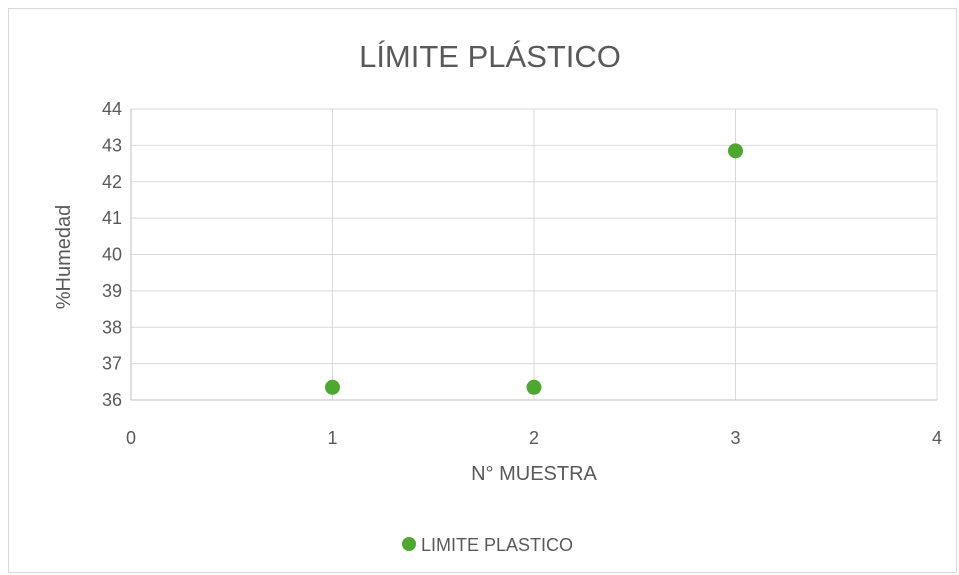 The image size is (959, 575). I want to click on x-tick-label: 1, so click(332, 438).